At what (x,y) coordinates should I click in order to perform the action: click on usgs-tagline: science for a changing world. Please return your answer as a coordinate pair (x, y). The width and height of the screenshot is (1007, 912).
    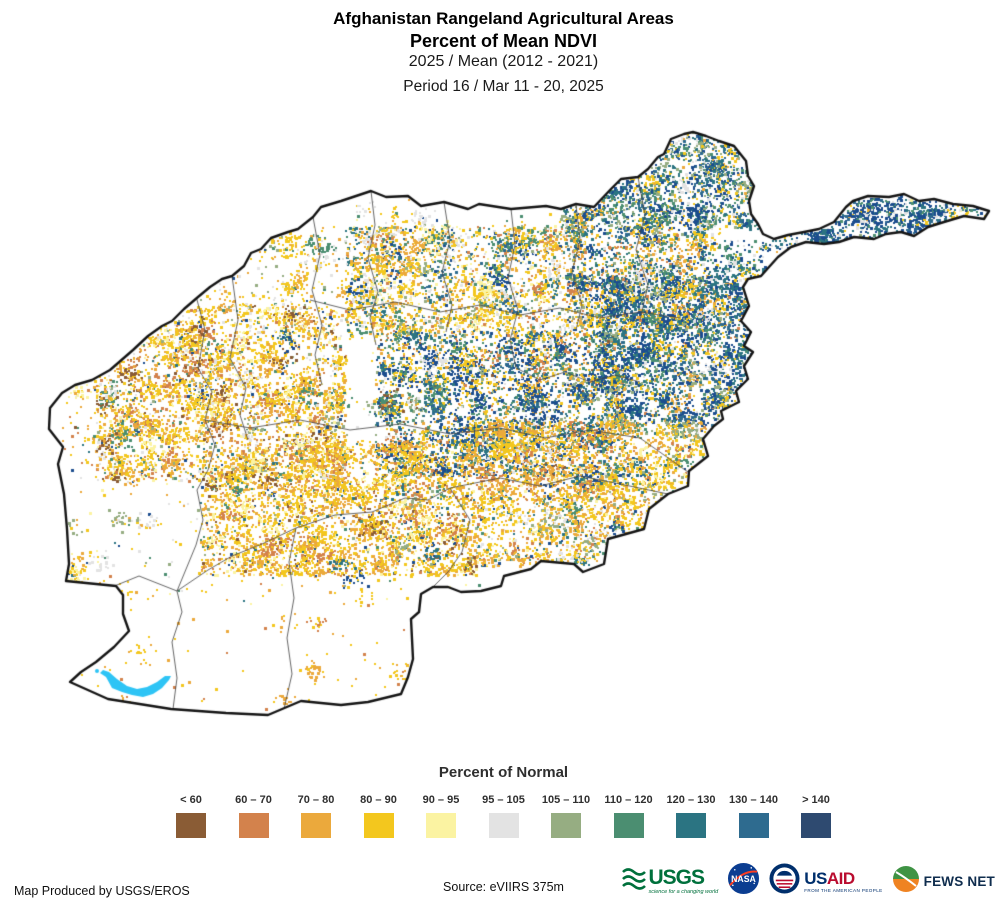
    Looking at the image, I should click on (683, 892).